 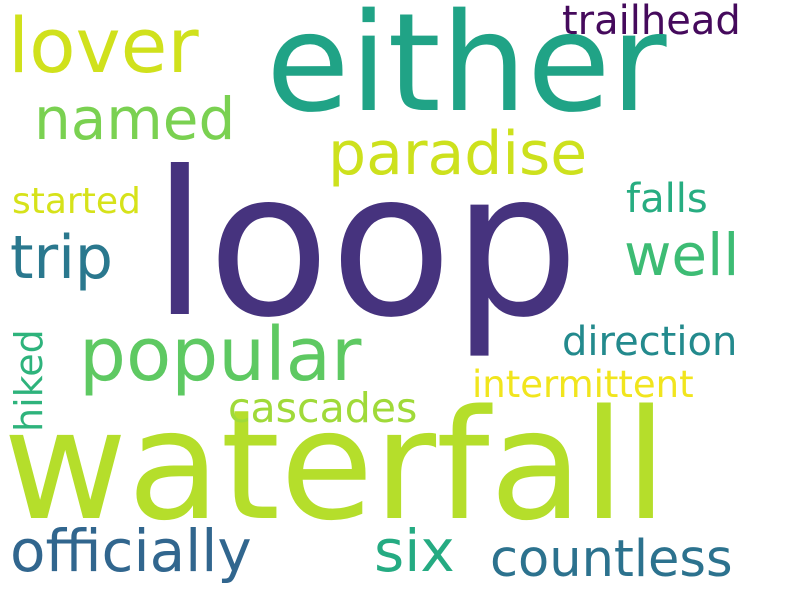 I want to click on word-direction: direction, so click(x=650, y=342).